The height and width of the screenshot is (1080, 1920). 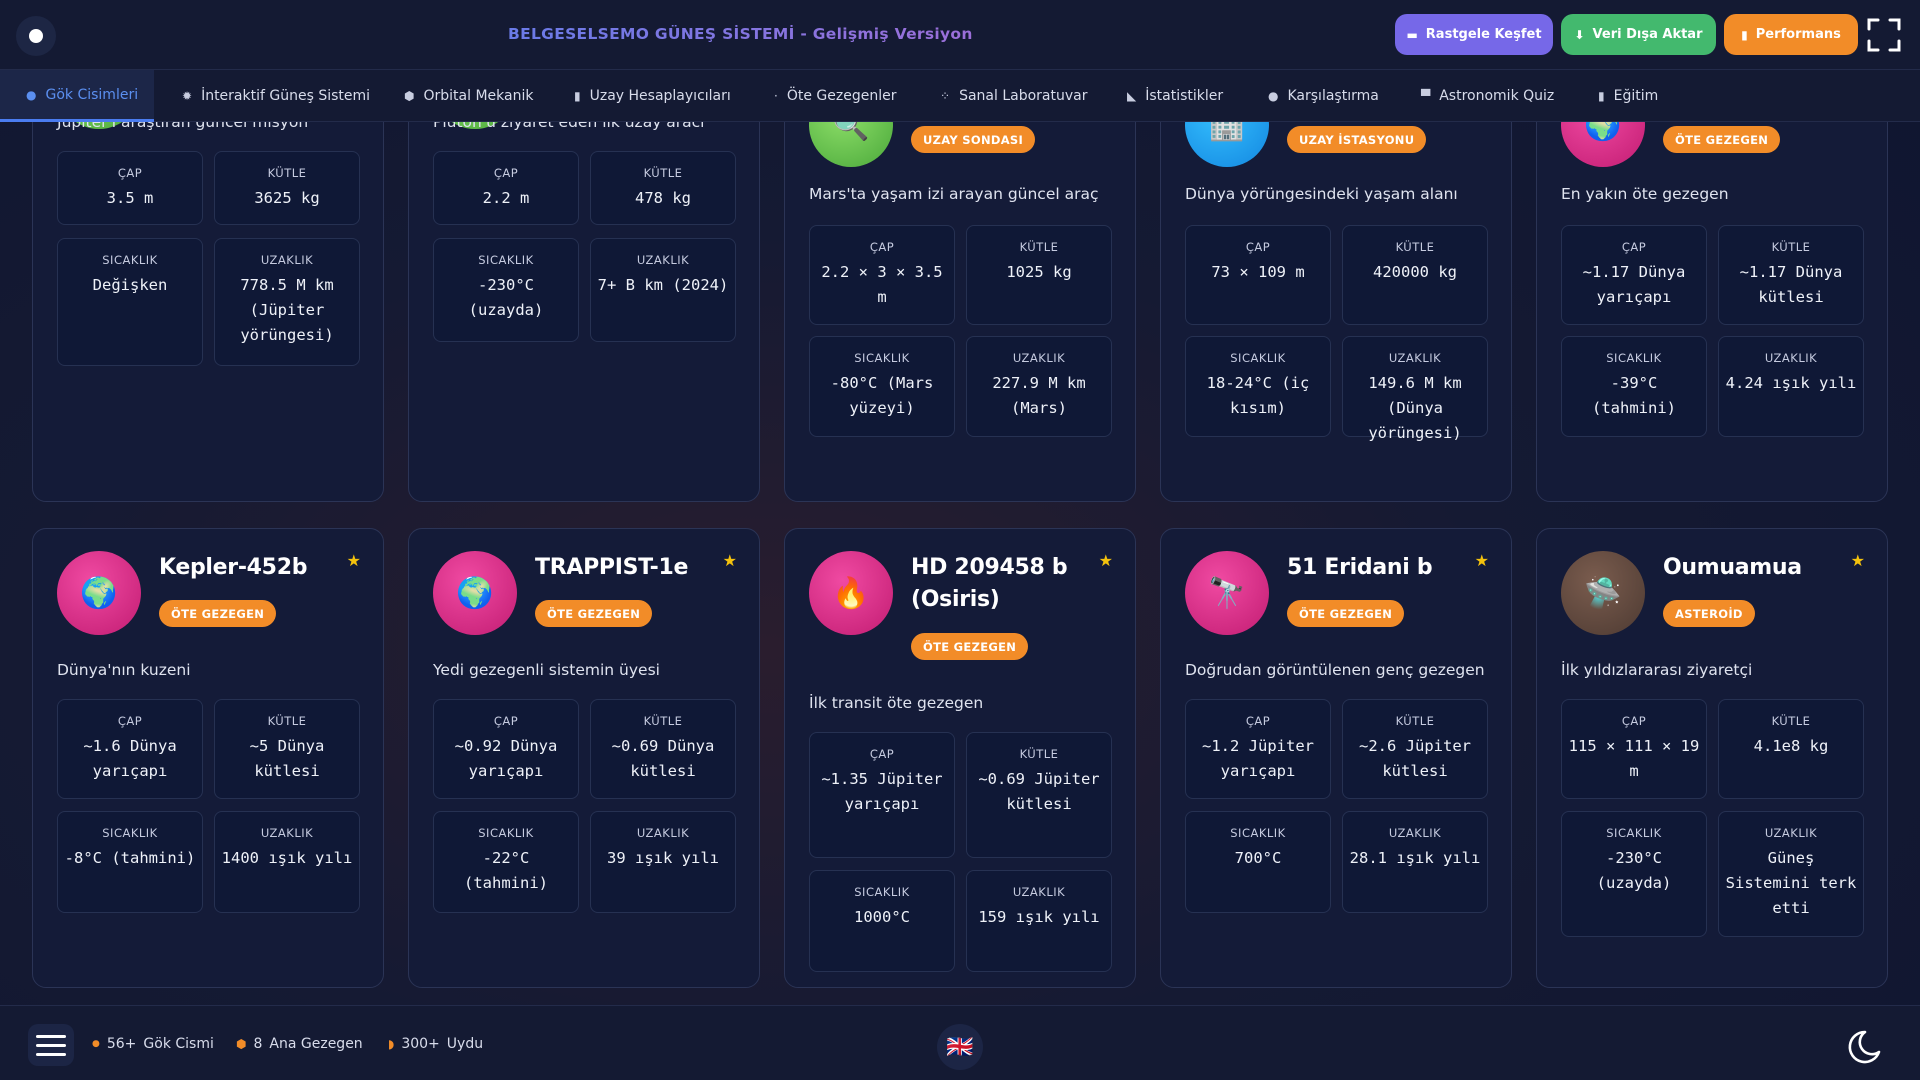 What do you see at coordinates (1412, 34) in the screenshot?
I see `card-icon: ▬` at bounding box center [1412, 34].